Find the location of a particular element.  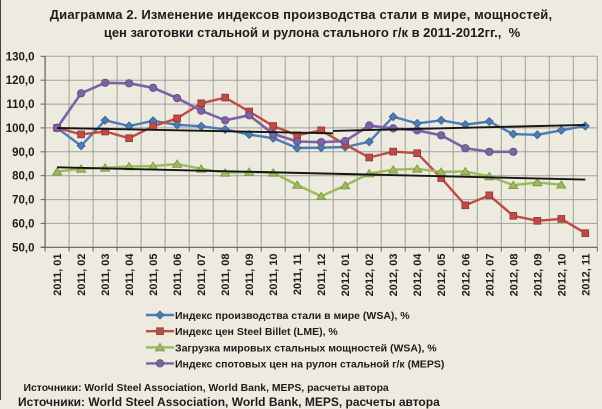

svg-text: 2011, 09 is located at coordinates (250, 275).